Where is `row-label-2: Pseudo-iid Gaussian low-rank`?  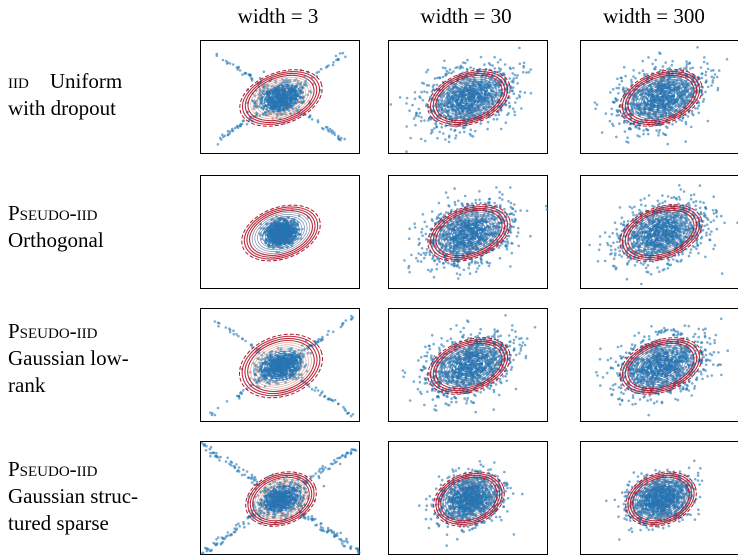
row-label-2: Pseudo-iid Gaussian low-rank is located at coordinates (68, 358).